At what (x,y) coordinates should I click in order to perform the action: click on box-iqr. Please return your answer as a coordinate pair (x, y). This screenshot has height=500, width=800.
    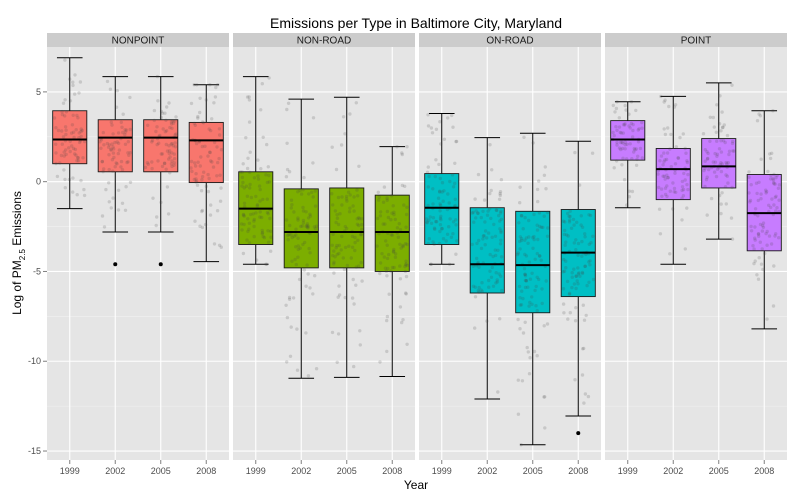
    Looking at the image, I should click on (161, 146).